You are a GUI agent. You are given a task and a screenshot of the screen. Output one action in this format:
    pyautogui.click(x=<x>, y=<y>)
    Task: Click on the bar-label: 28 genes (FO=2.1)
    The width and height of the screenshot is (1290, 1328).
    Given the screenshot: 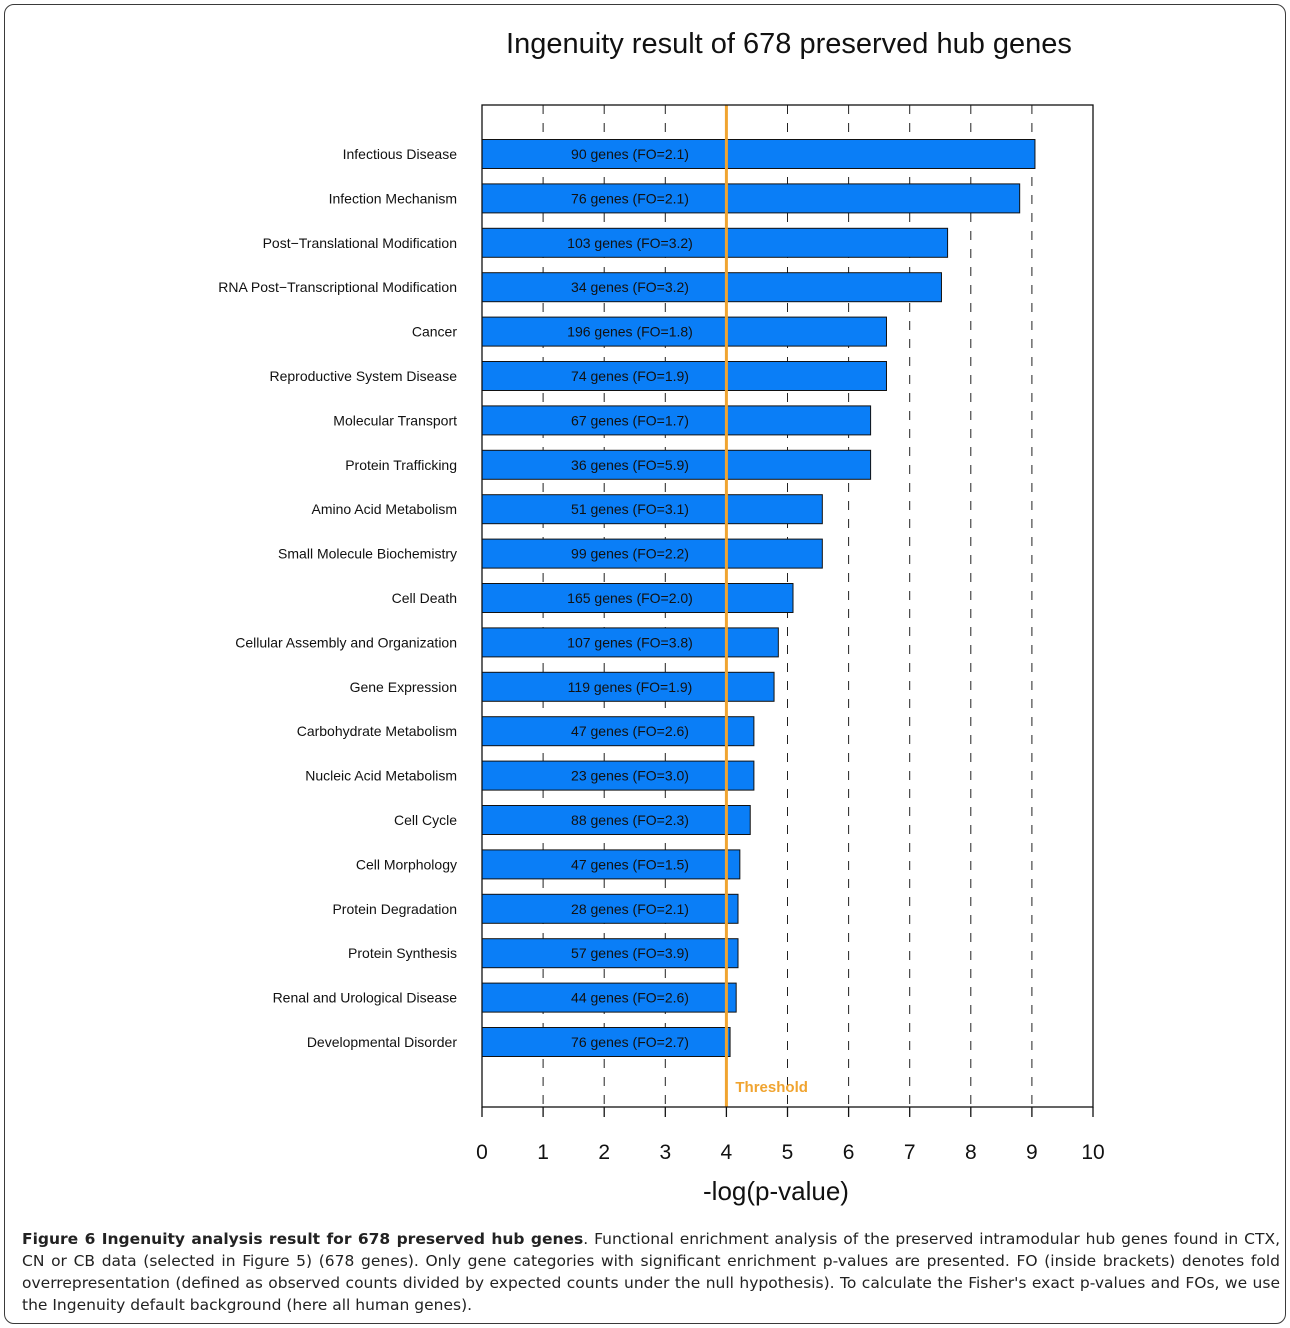 What is the action you would take?
    pyautogui.click(x=630, y=909)
    